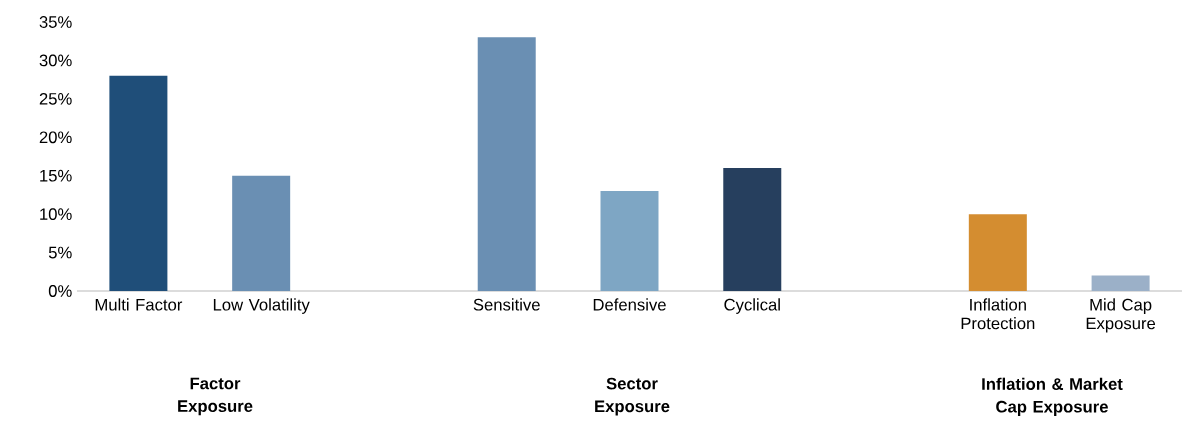 The image size is (1182, 423). What do you see at coordinates (506, 304) in the screenshot?
I see `x-tick-label: Sensitive` at bounding box center [506, 304].